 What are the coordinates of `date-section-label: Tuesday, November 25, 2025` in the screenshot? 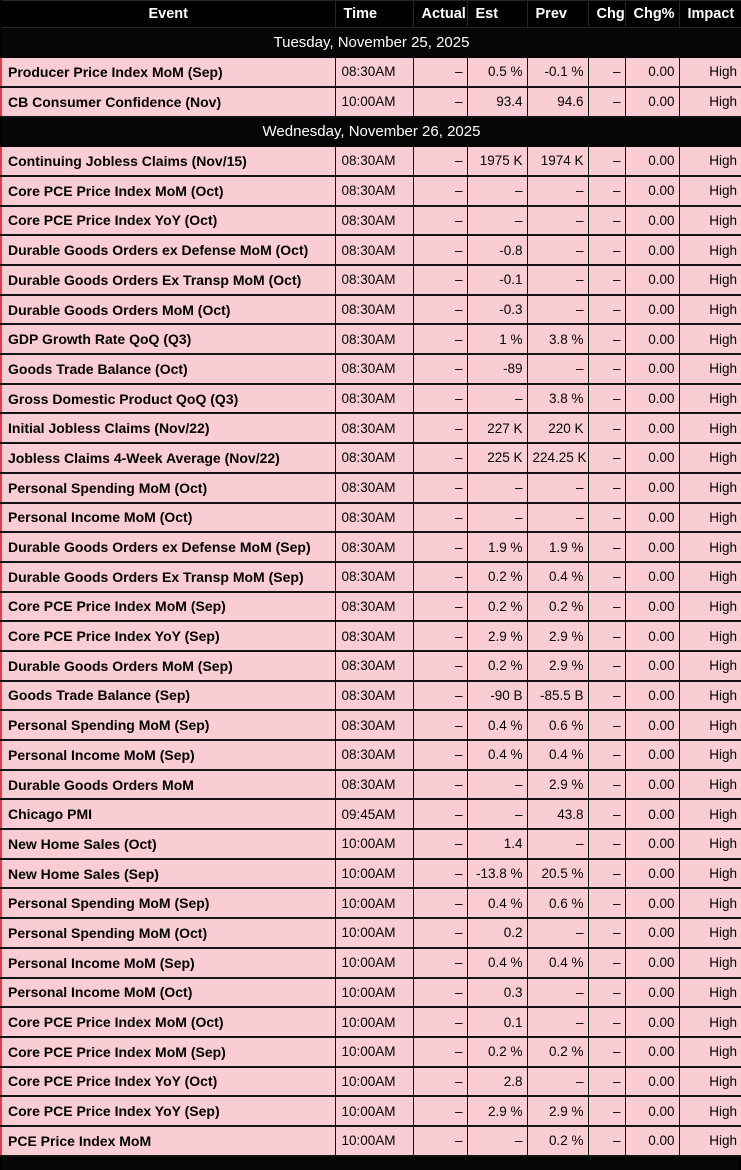 It's located at (370, 42).